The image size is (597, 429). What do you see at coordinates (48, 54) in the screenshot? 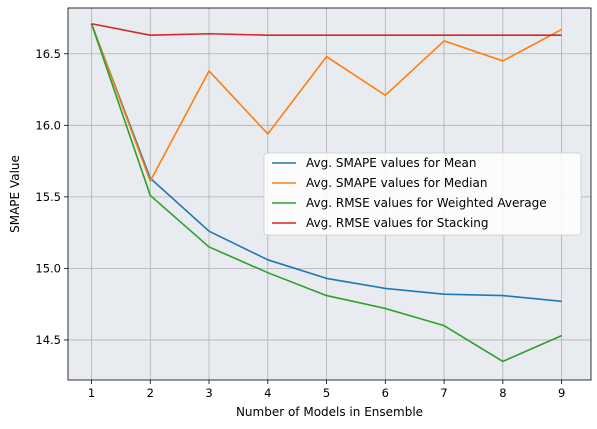
I see `y-tick-label: 16.5` at bounding box center [48, 54].